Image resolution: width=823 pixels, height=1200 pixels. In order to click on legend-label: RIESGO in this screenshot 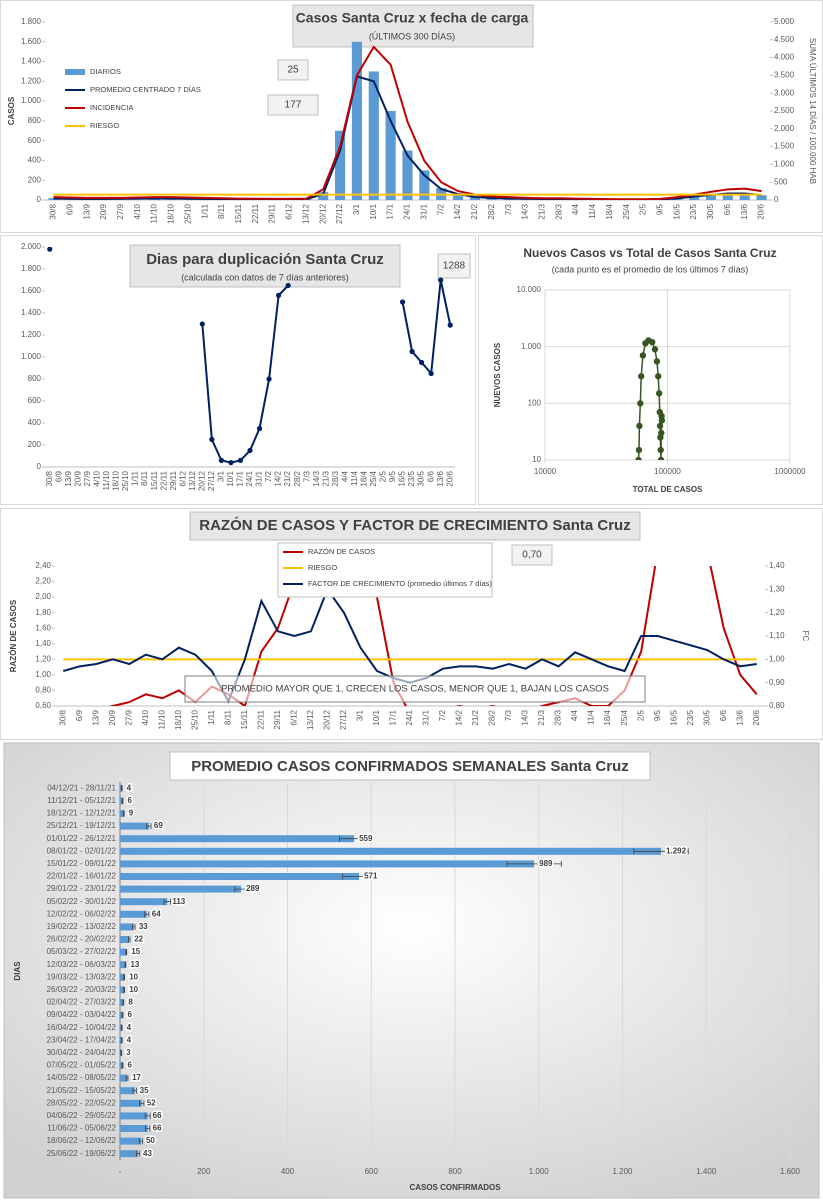, I will do `click(322, 567)`.